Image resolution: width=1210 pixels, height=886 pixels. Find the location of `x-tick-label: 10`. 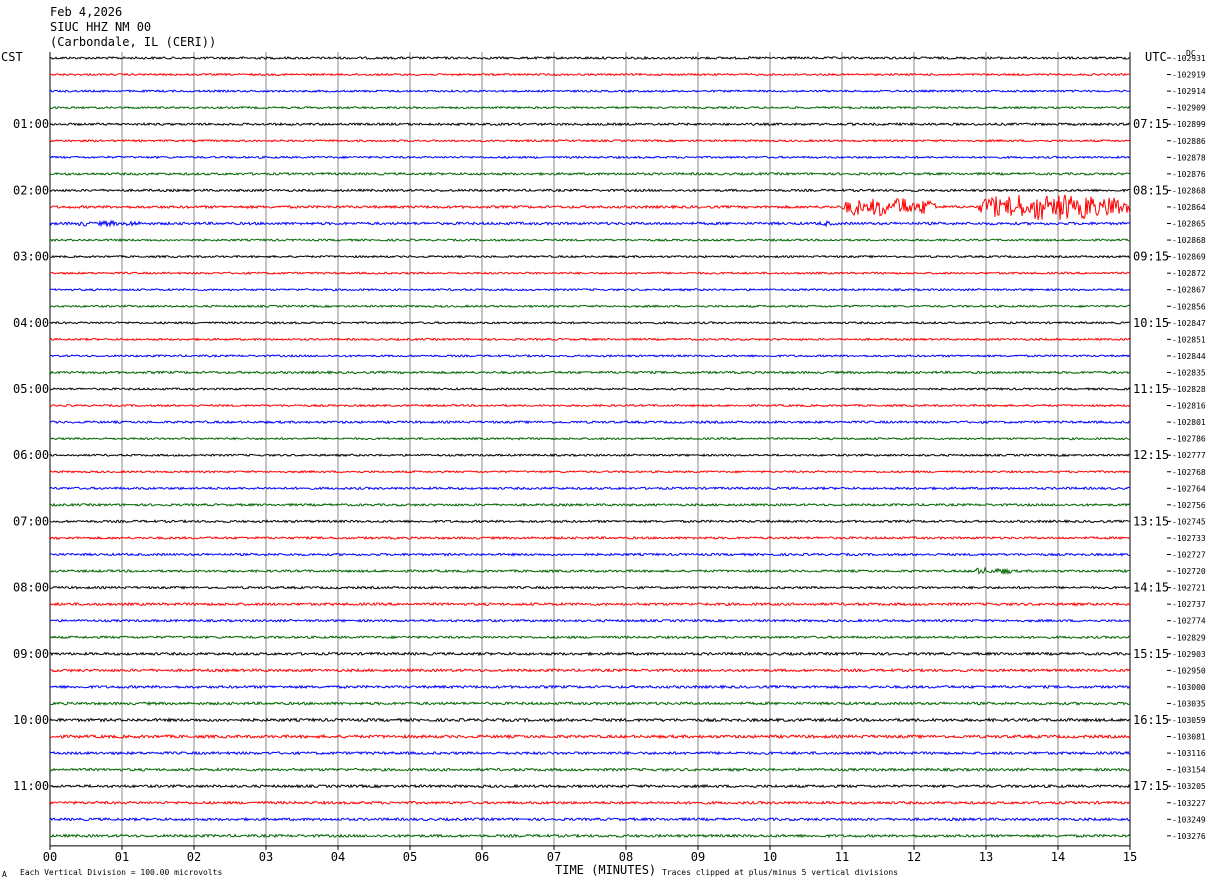

x-tick-label: 10 is located at coordinates (770, 857).